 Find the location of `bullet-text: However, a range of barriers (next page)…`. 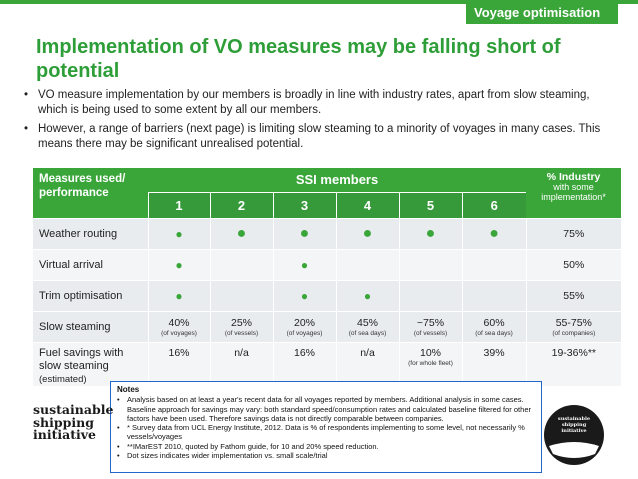

bullet-text: However, a range of barriers (next page)… is located at coordinates (319, 136).